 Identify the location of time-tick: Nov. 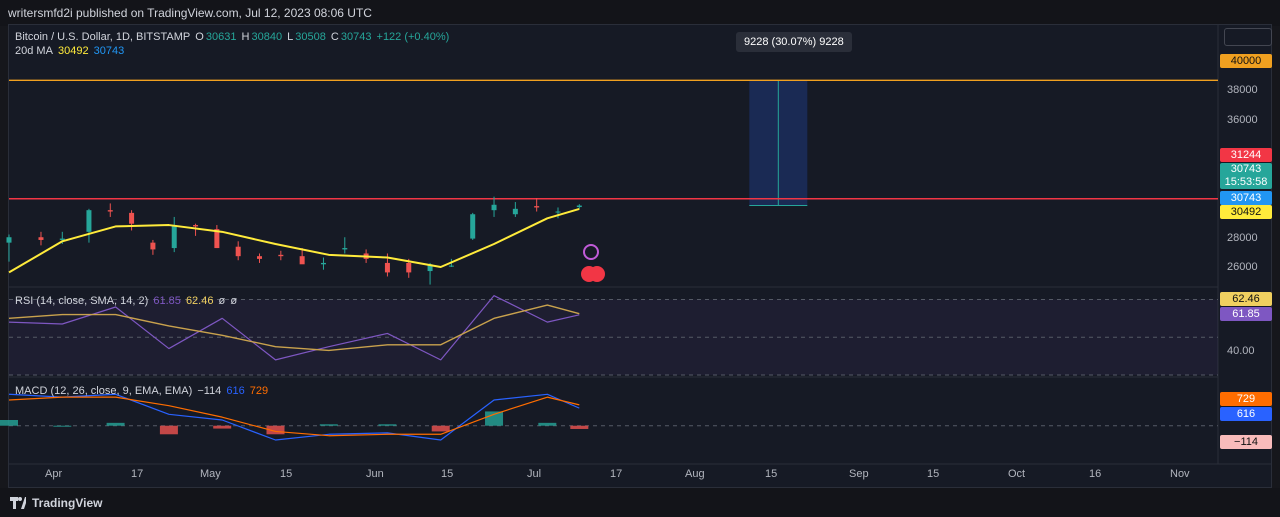
(1180, 474).